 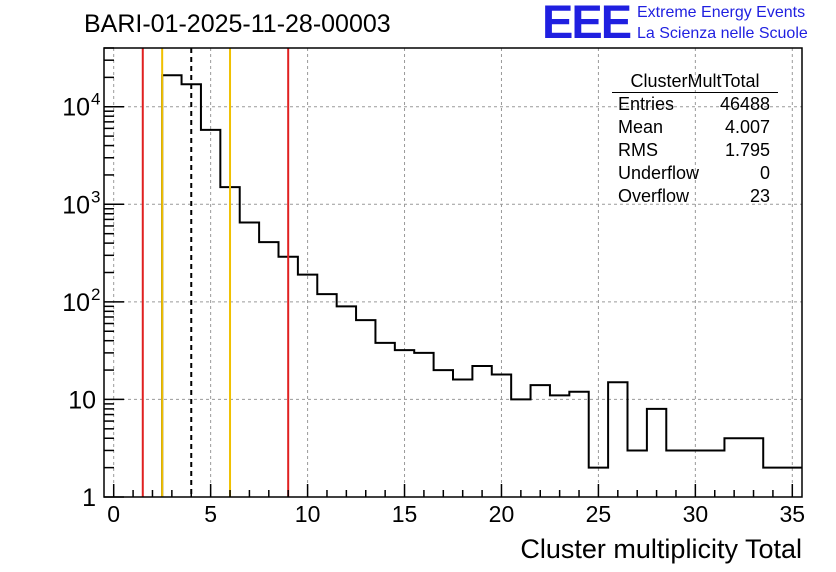 I want to click on stats-value: 1.795, so click(x=747, y=150).